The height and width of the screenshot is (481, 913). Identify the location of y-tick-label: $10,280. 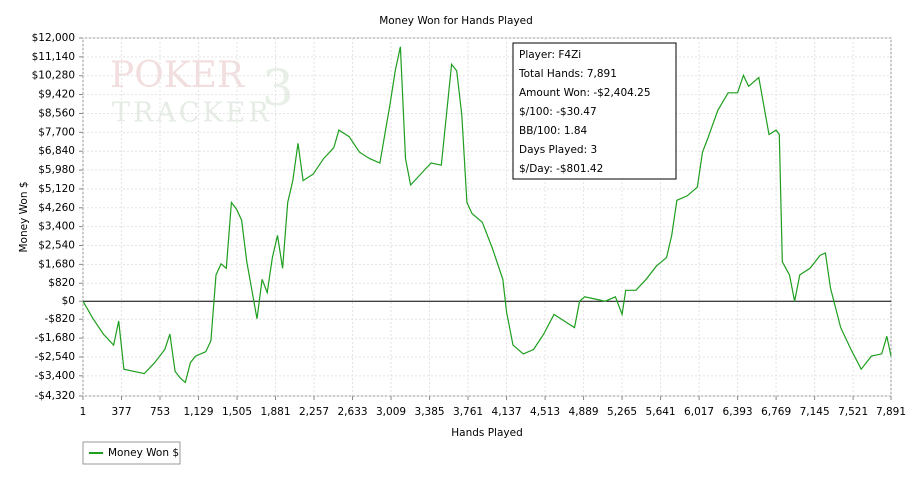
(53, 76).